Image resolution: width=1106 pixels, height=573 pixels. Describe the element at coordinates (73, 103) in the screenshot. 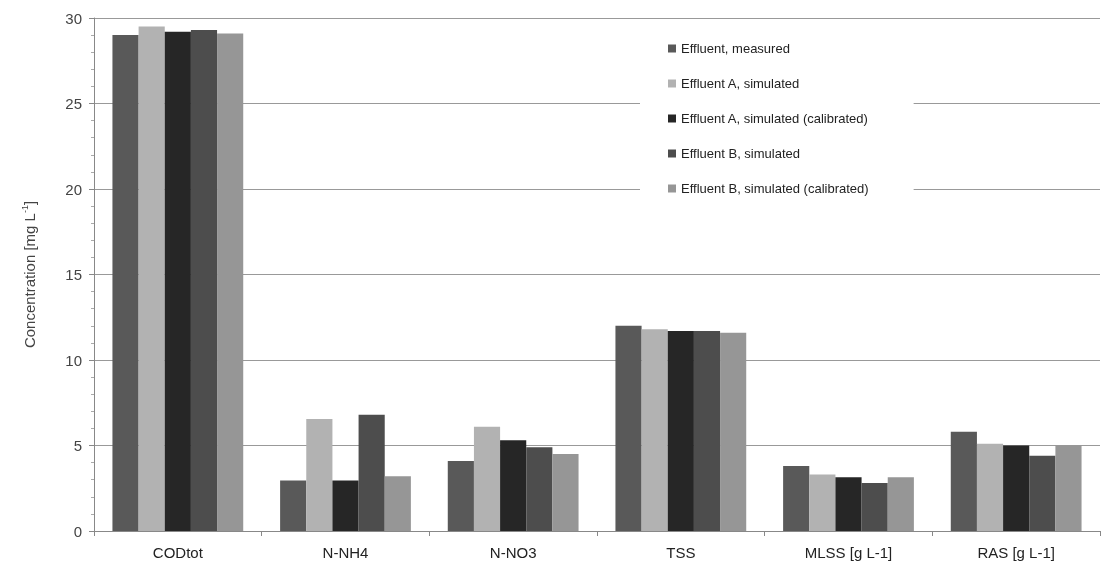

I see `y-tick-label: 25` at that location.